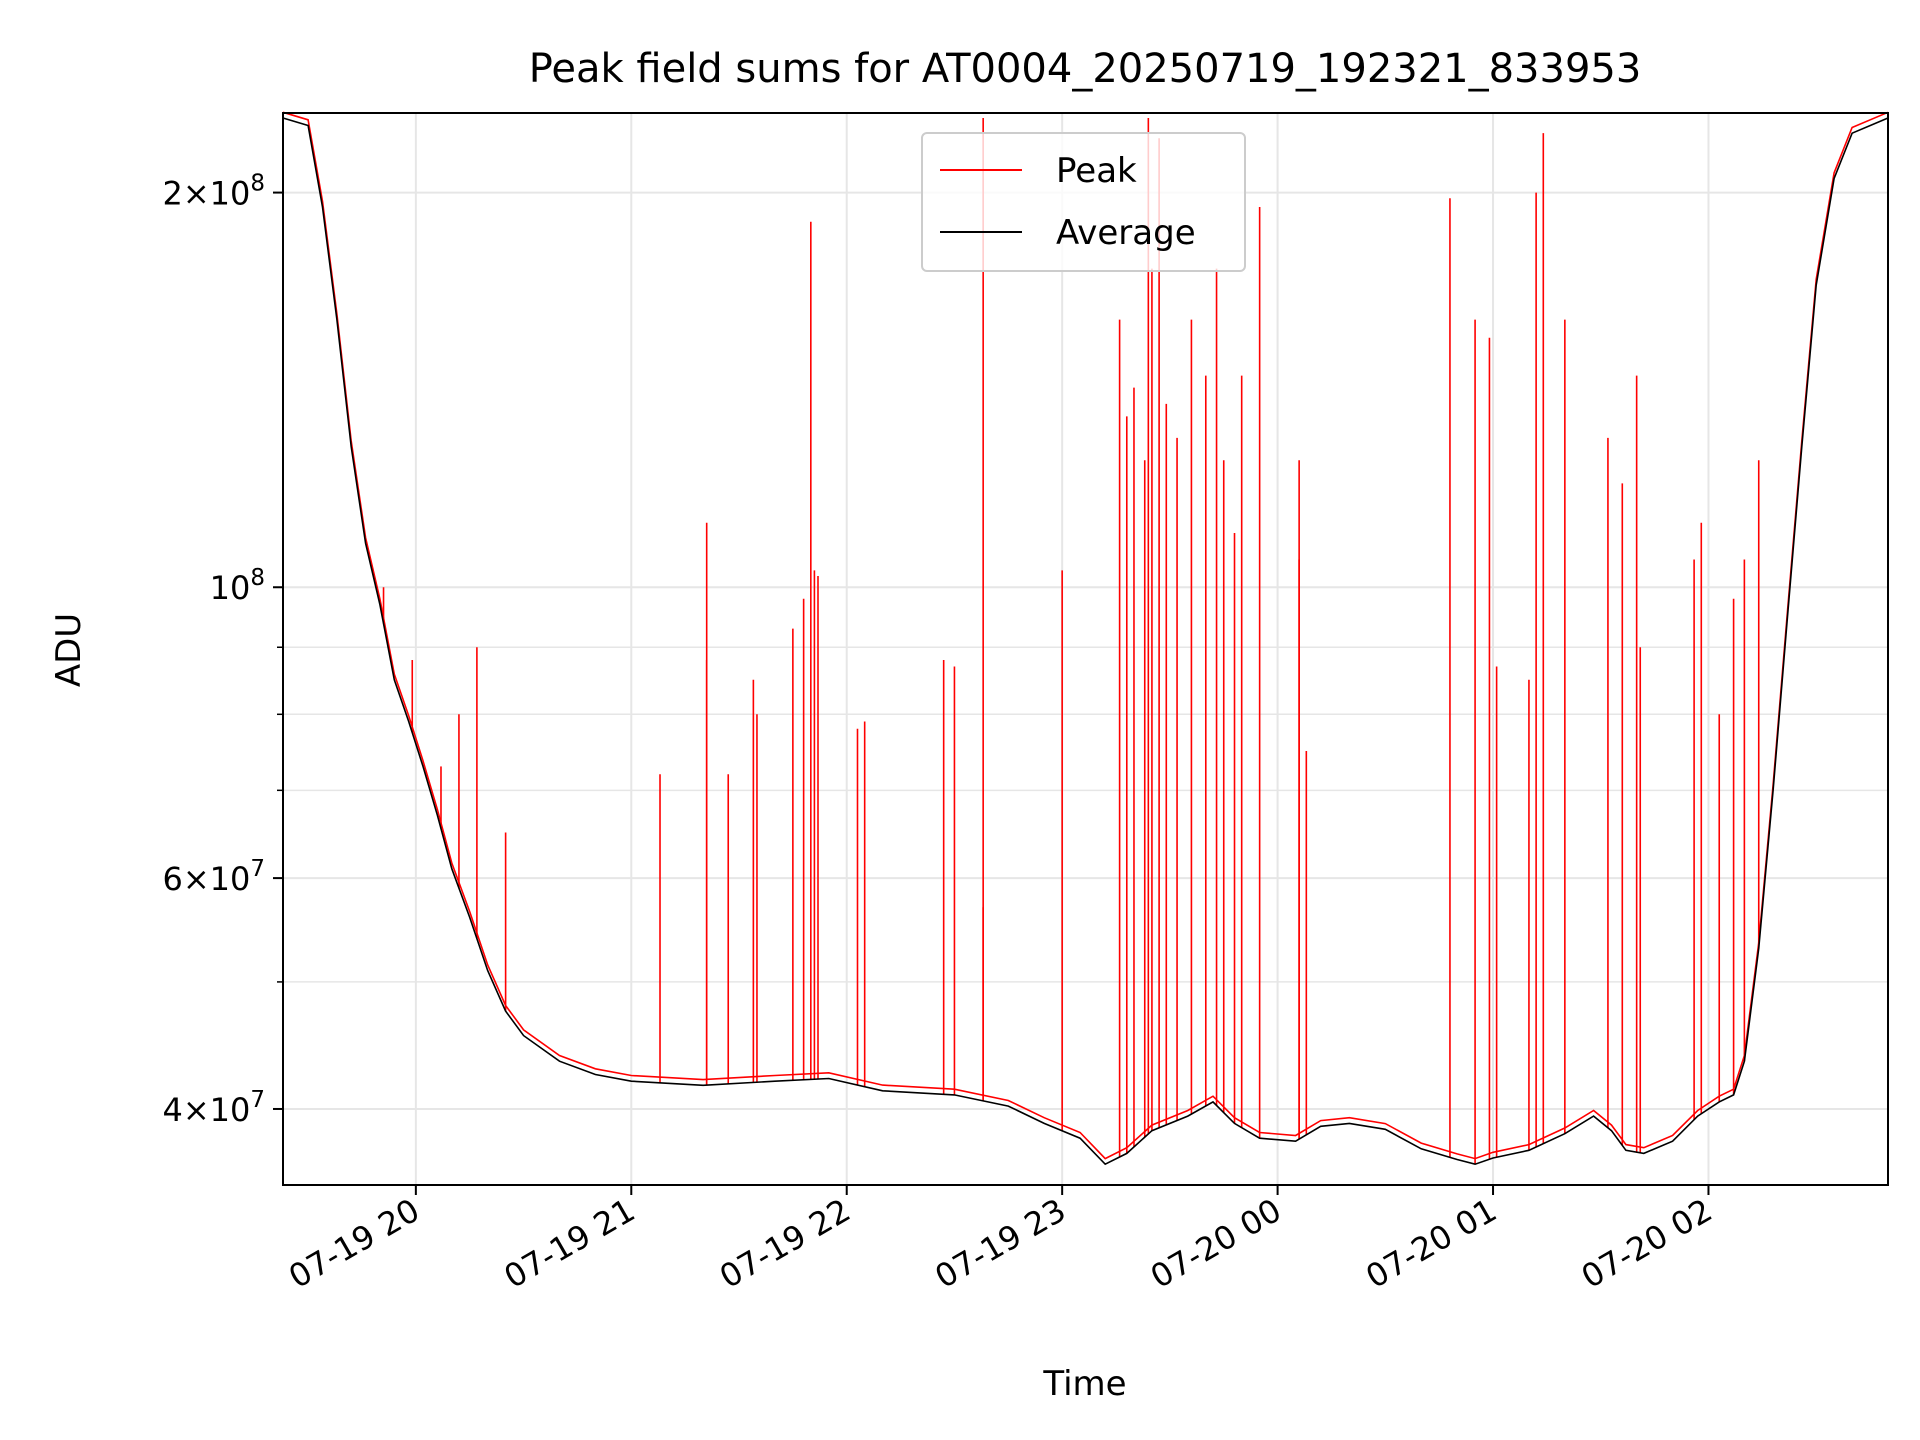 The width and height of the screenshot is (1920, 1440). Describe the element at coordinates (1084, 1384) in the screenshot. I see `x-axis-label: Time` at that location.